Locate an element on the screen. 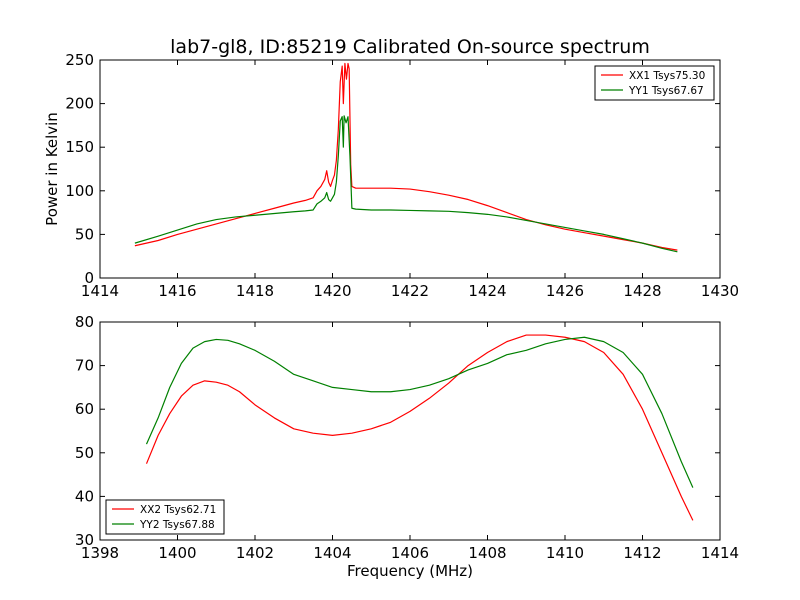 This screenshot has height=600, width=800. x-tick-label: 1426 is located at coordinates (565, 291).